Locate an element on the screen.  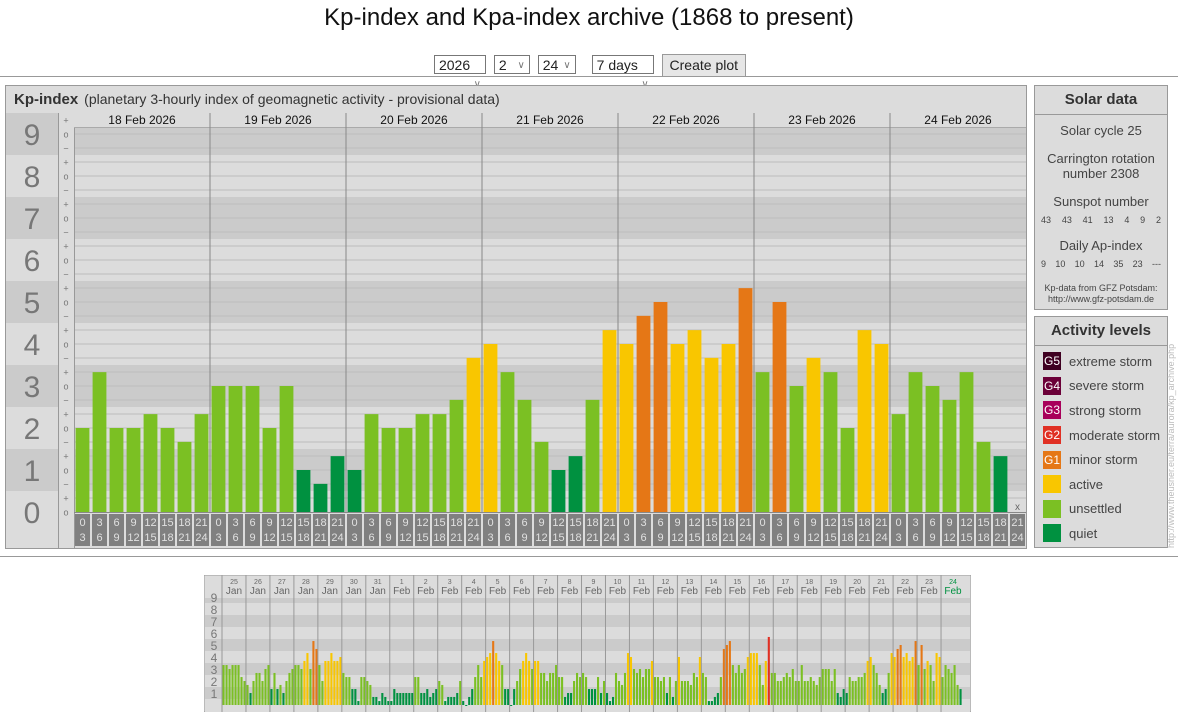
hour-end: 24 is located at coordinates (881, 538).